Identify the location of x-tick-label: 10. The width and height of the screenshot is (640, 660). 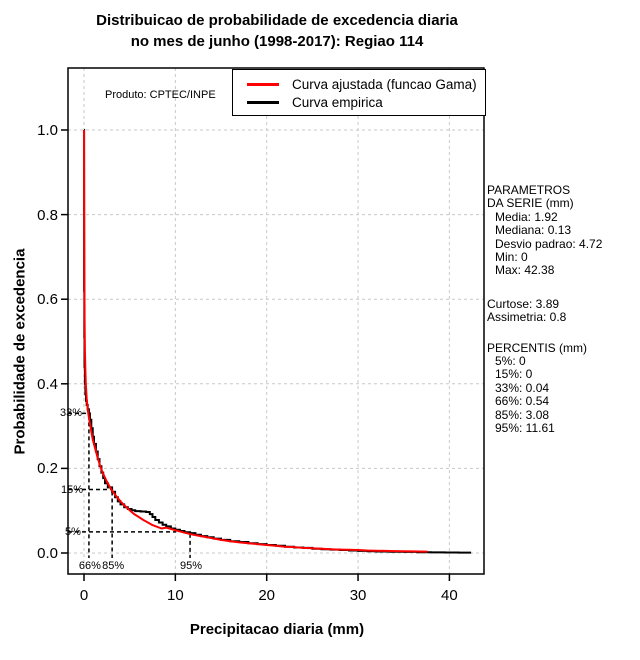
(175, 595).